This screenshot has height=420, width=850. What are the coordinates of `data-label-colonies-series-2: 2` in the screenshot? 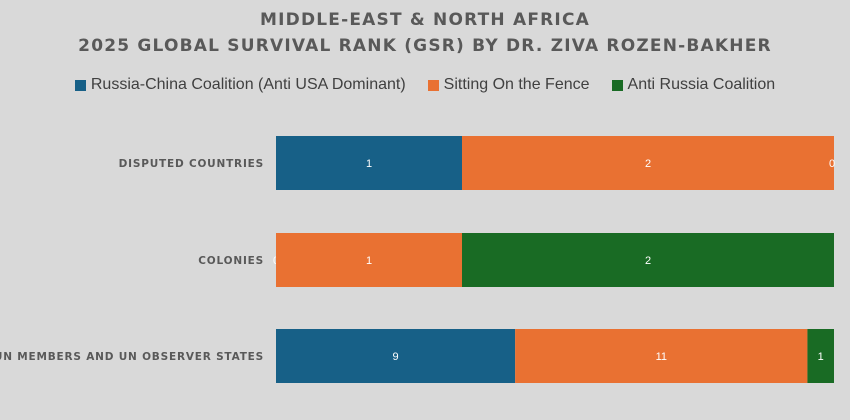 It's located at (648, 261).